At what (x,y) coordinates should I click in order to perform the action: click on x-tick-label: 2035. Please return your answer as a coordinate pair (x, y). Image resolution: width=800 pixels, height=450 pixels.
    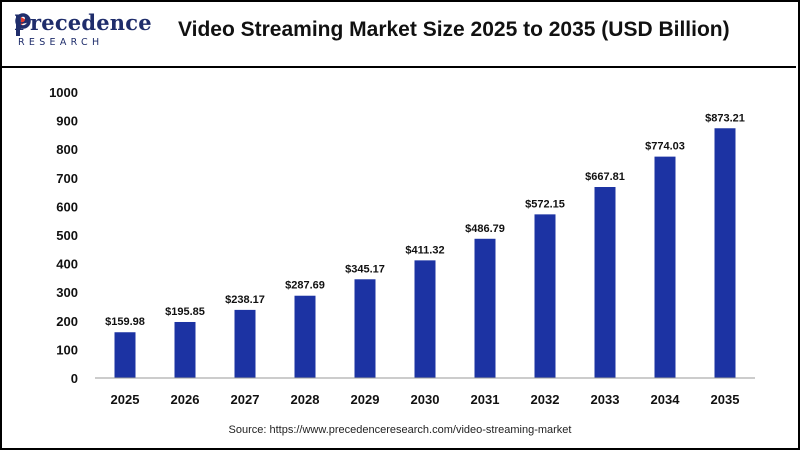
    Looking at the image, I should click on (725, 399).